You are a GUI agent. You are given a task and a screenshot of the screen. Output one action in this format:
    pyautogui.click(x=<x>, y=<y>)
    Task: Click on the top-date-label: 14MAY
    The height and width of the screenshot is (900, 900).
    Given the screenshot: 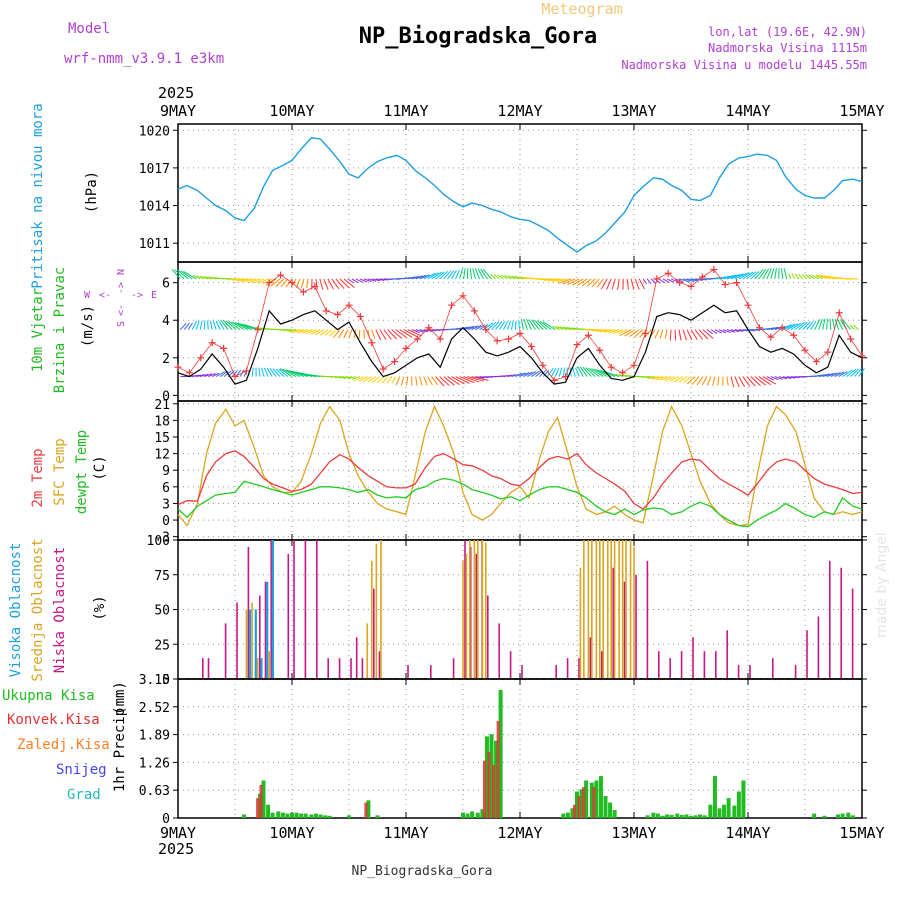 What is the action you would take?
    pyautogui.click(x=747, y=111)
    